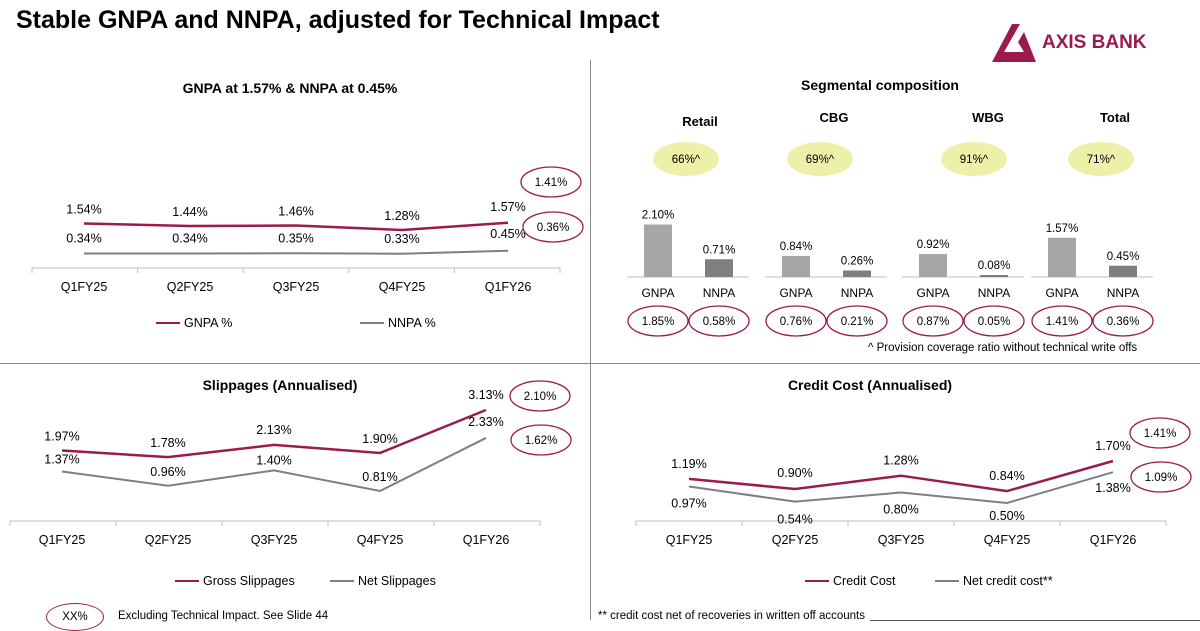  What do you see at coordinates (933, 245) in the screenshot?
I see `segment-bar-label: 0.92%` at bounding box center [933, 245].